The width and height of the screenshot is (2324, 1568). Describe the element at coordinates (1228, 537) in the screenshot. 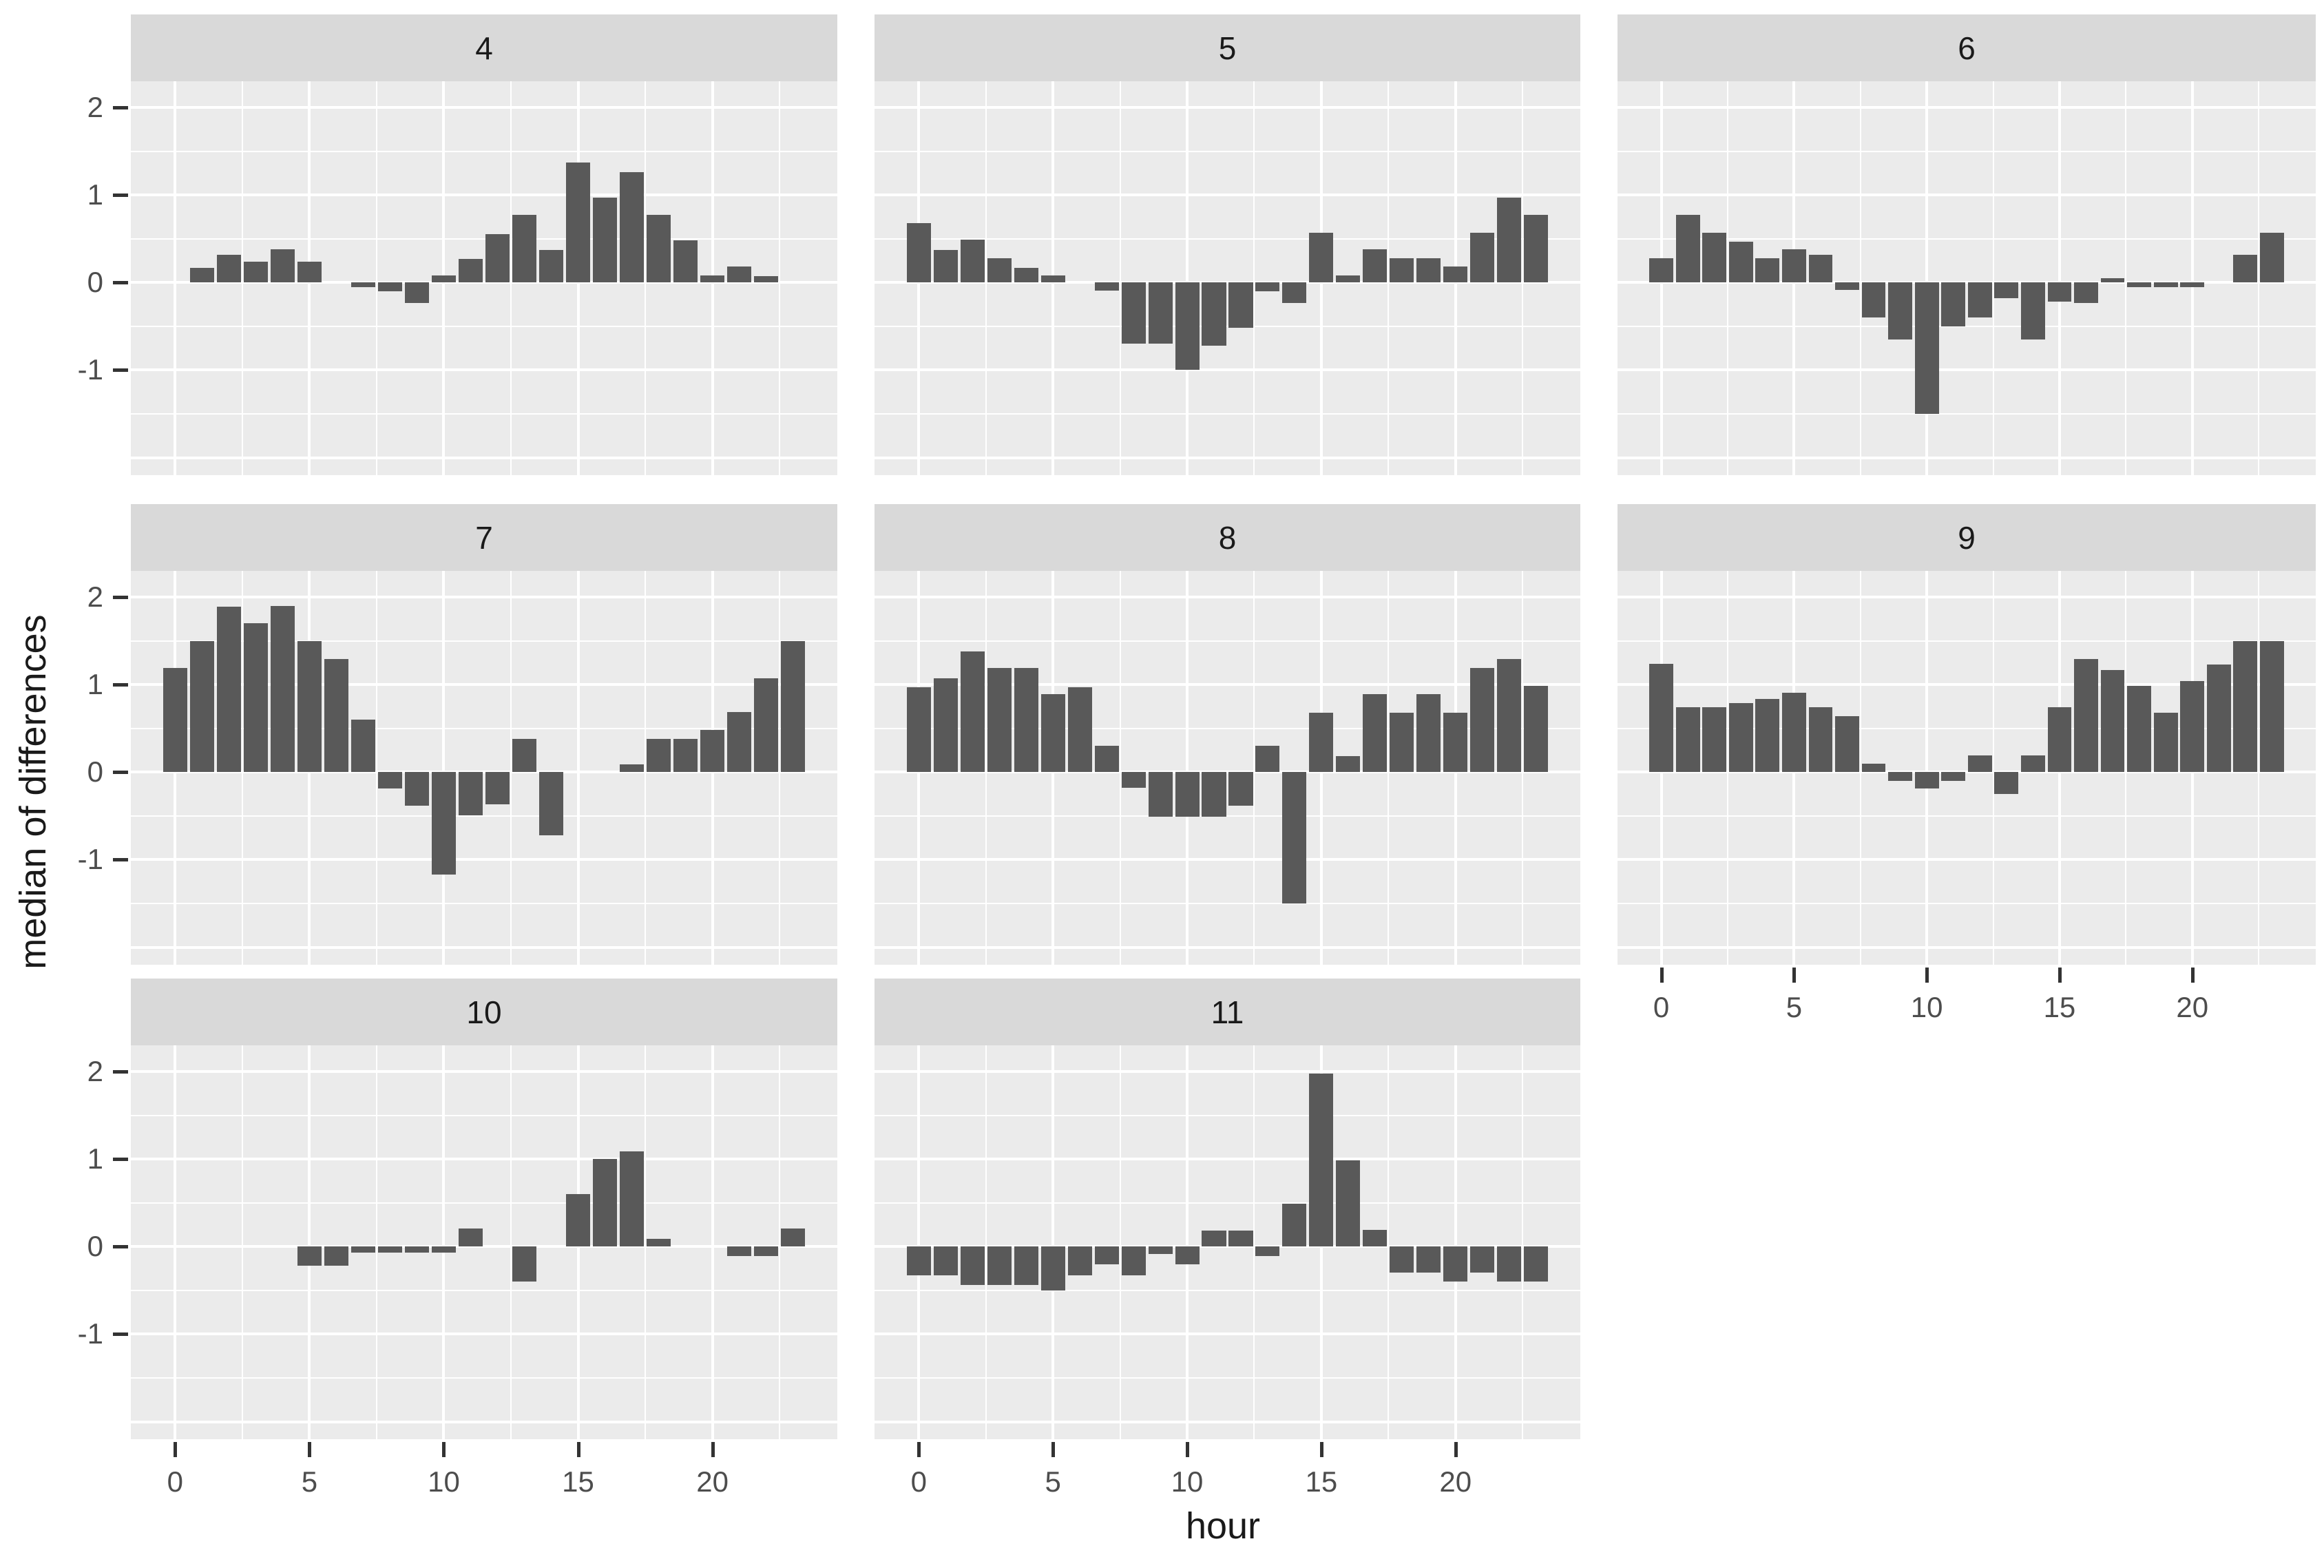

I see `facet-strip-label: 8` at that location.